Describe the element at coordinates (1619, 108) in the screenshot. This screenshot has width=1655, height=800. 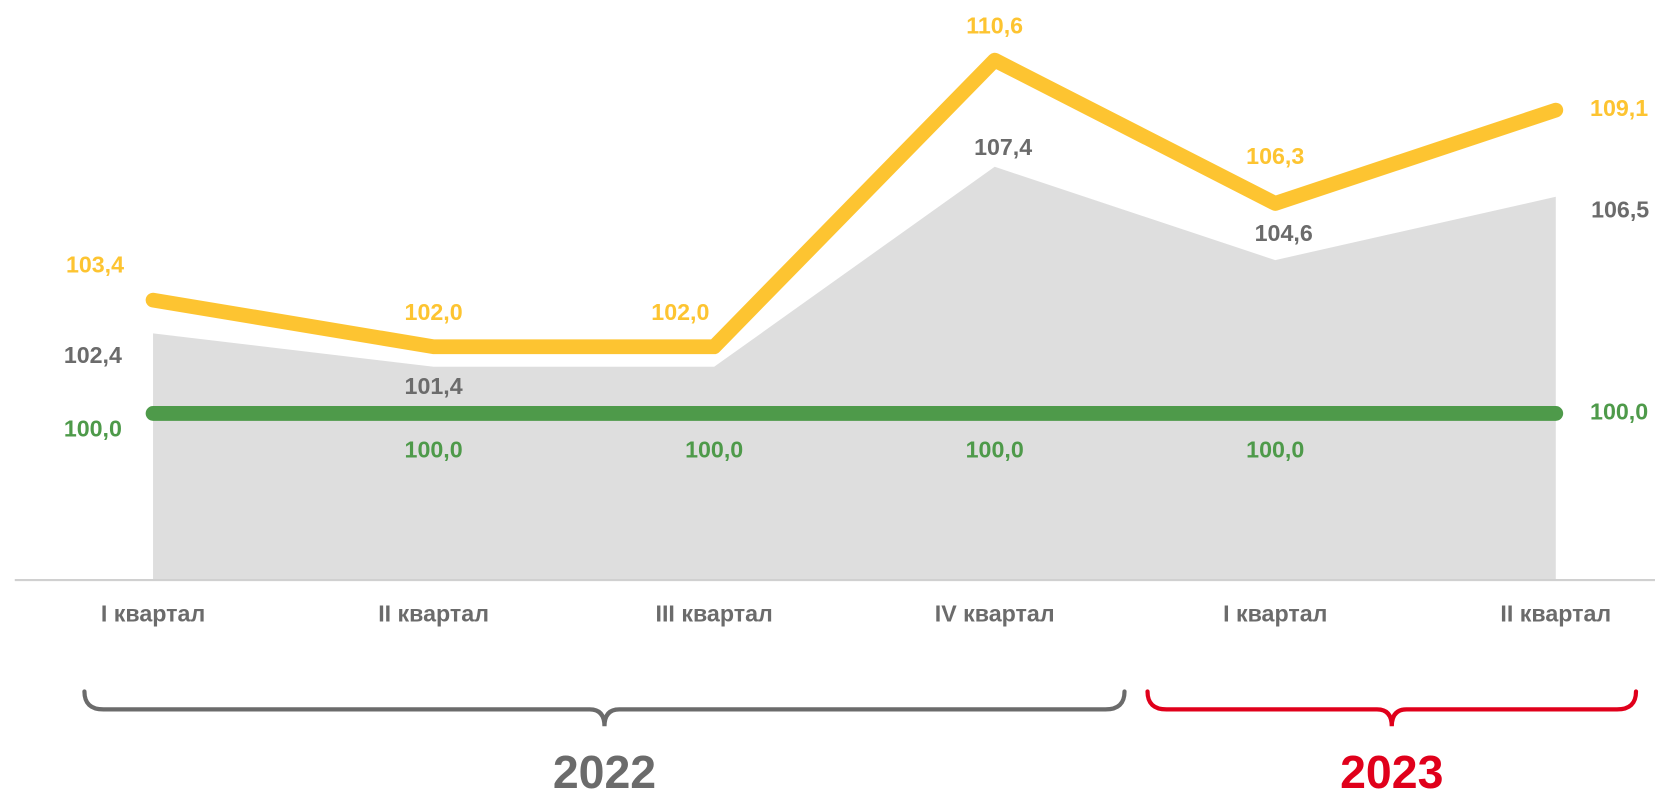
I see `value-label: 109,1` at that location.